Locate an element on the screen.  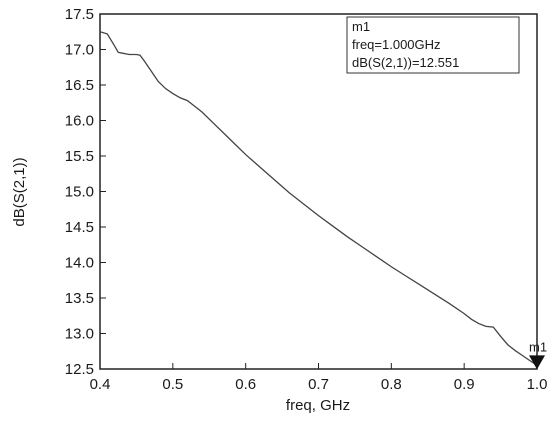
y-tick-label: 14.0 is located at coordinates (79, 263).